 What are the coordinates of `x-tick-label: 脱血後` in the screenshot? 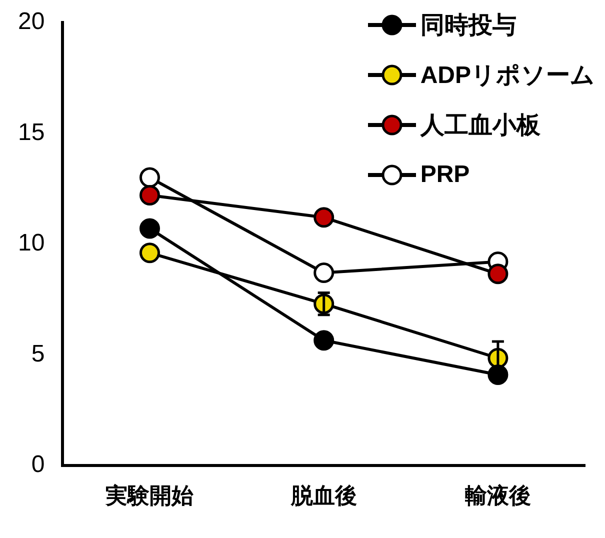 It's located at (323, 495).